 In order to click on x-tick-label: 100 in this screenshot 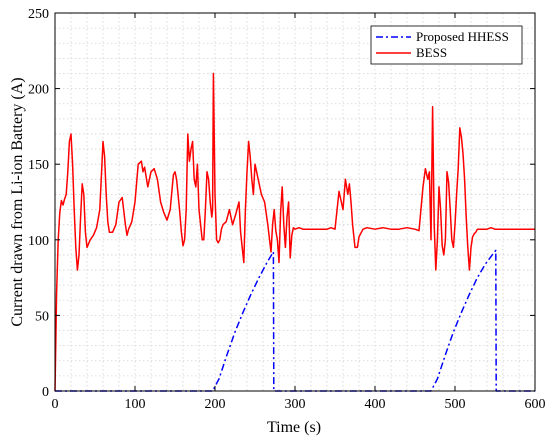, I will do `click(135, 404)`.